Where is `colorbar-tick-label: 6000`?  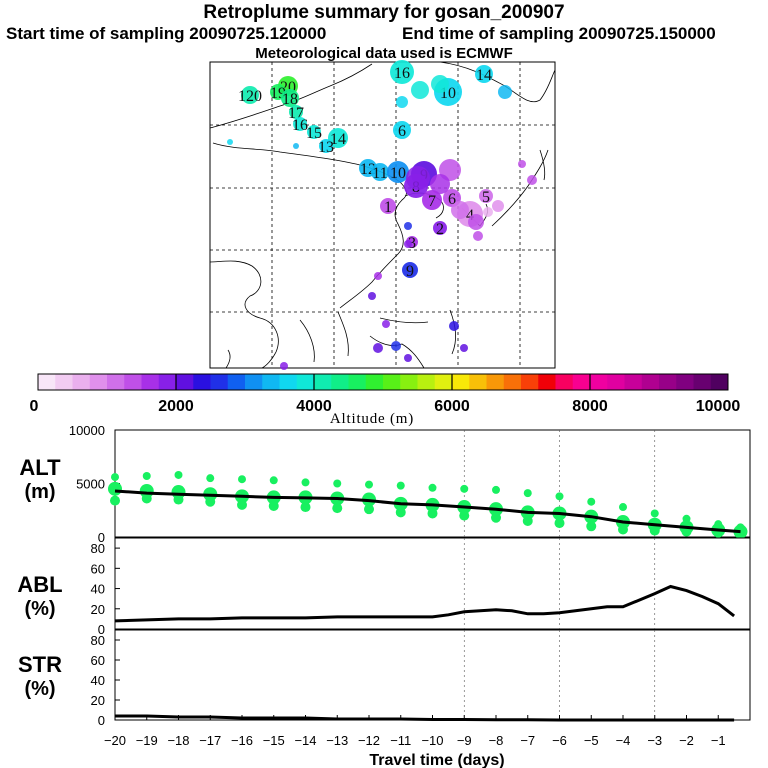 colorbar-tick-label: 6000 is located at coordinates (452, 406).